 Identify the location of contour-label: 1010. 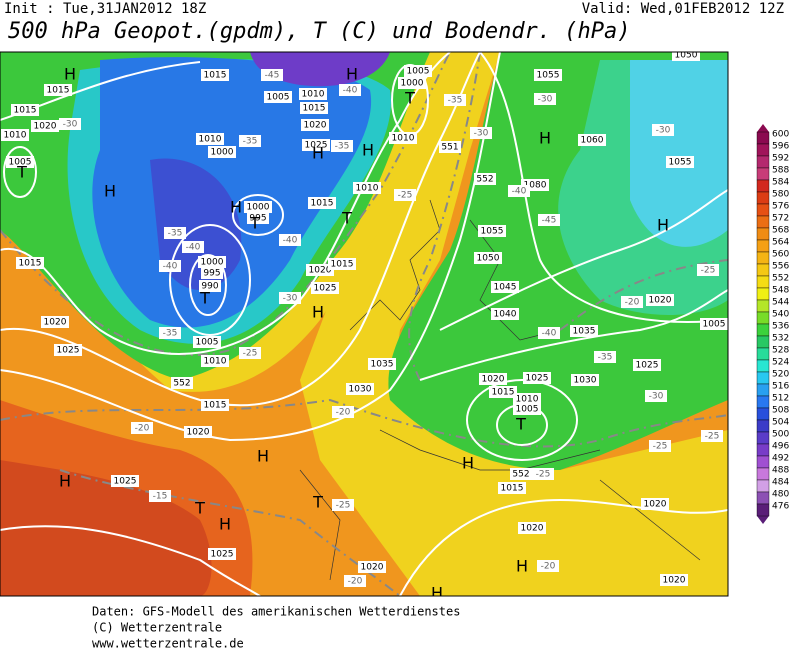
(367, 189).